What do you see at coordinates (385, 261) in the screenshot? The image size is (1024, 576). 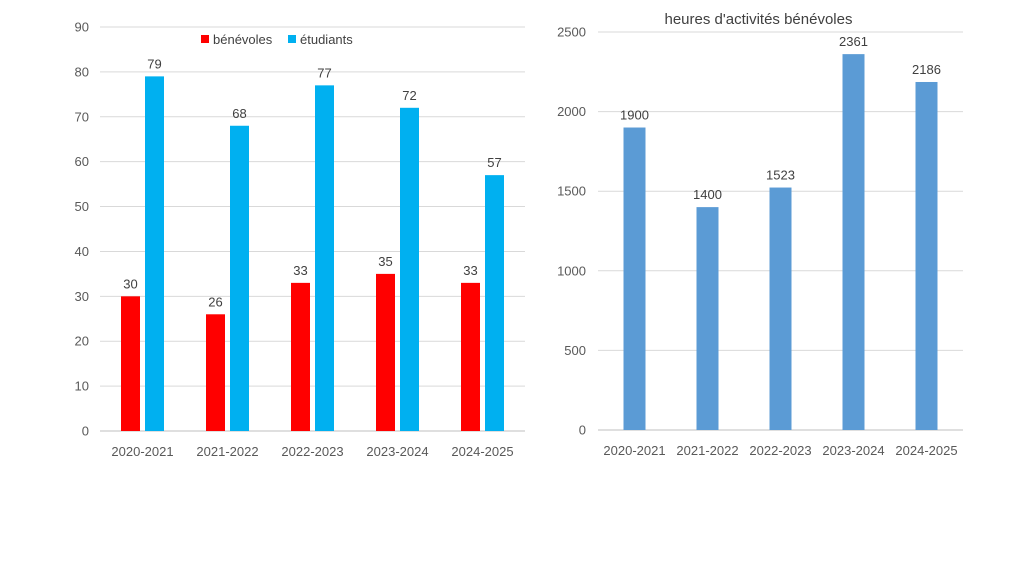 I see `data-label: 35` at bounding box center [385, 261].